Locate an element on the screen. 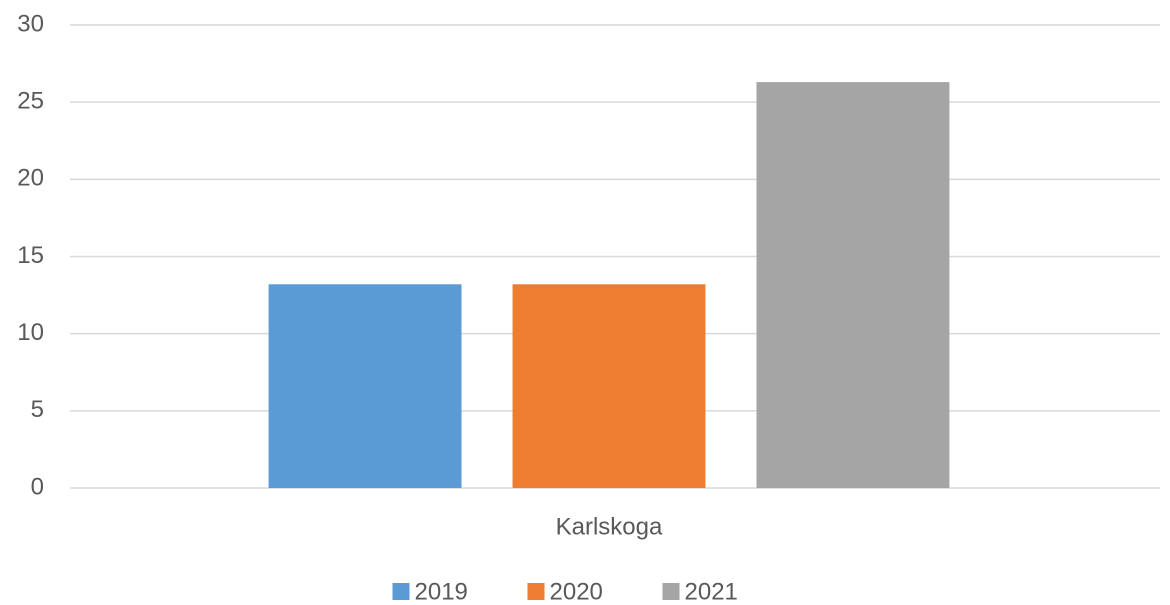 This screenshot has width=1170, height=605. legend-label: 2020 is located at coordinates (576, 591).